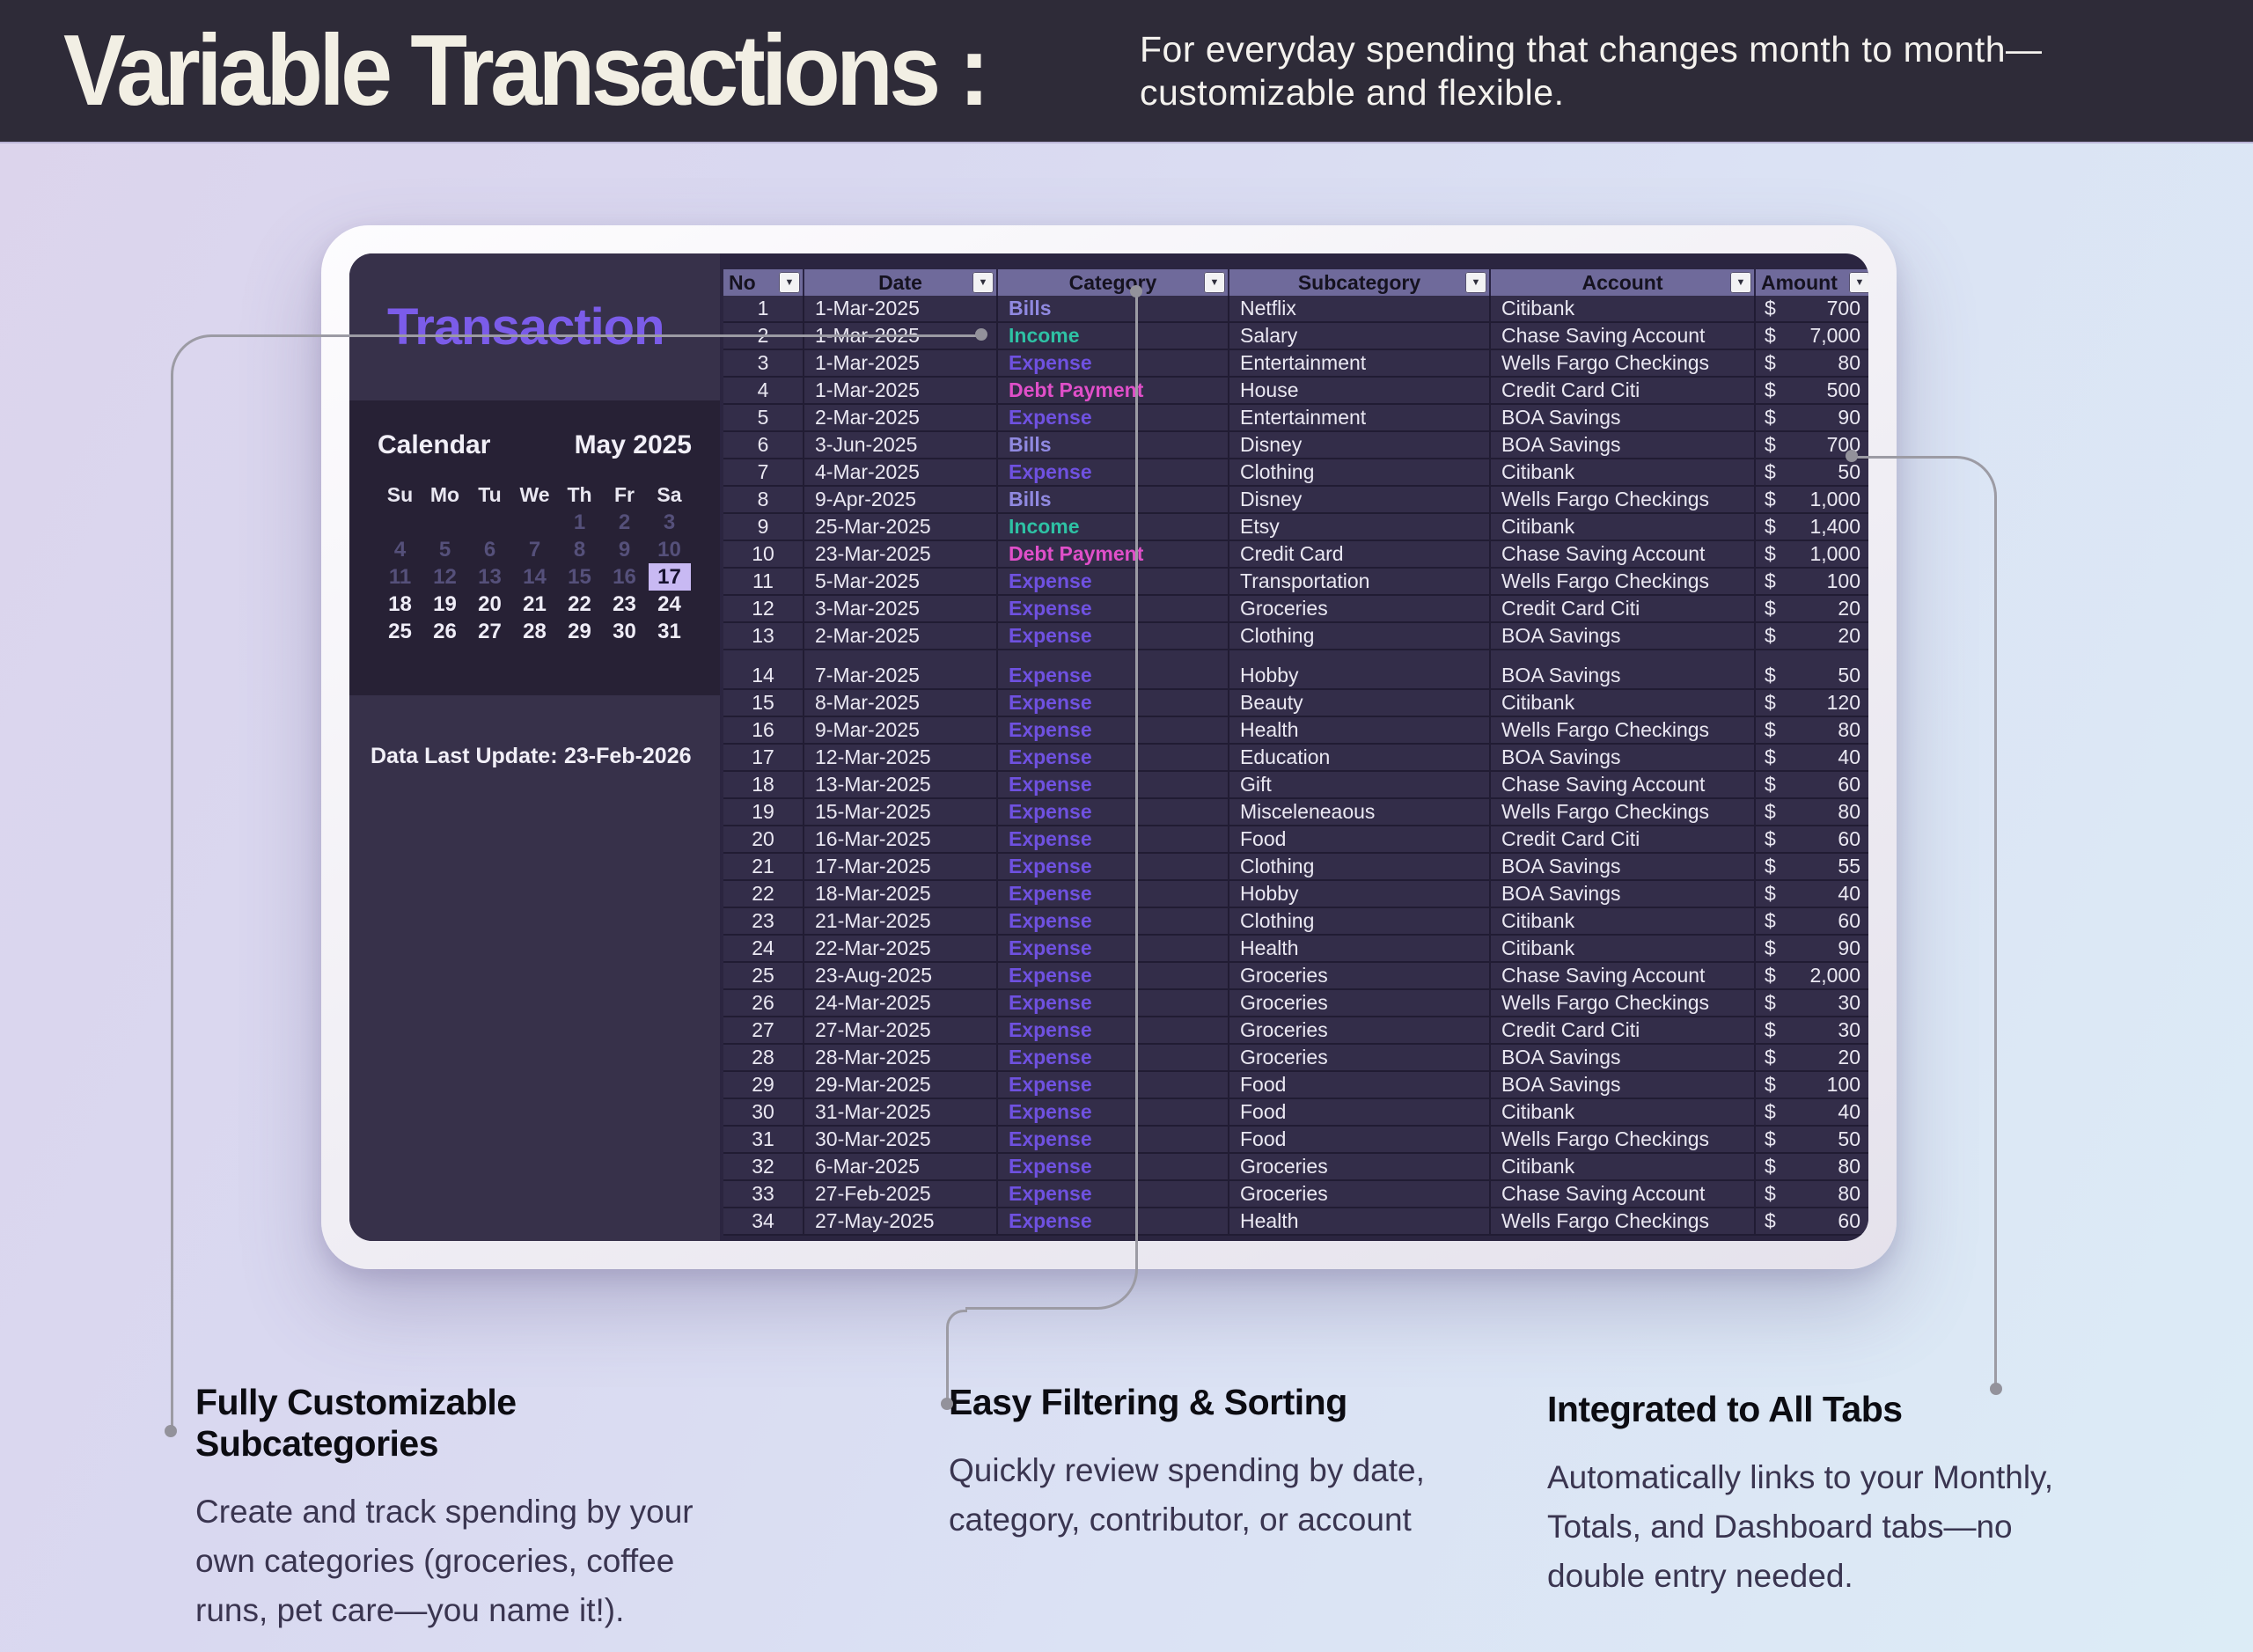 The image size is (2253, 1652). Describe the element at coordinates (764, 757) in the screenshot. I see `cell-no: 17` at that location.